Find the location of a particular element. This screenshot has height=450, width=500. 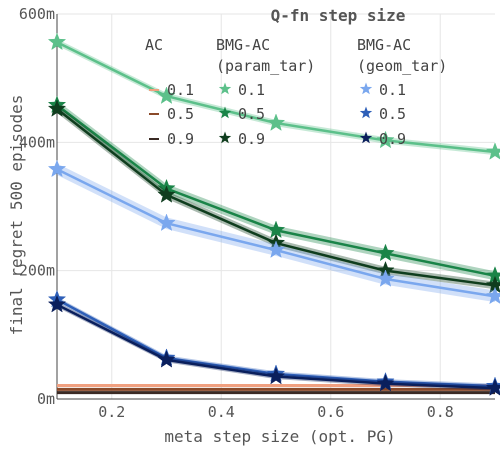

x-axis-label: meta step size (opt. PG) is located at coordinates (279, 436).